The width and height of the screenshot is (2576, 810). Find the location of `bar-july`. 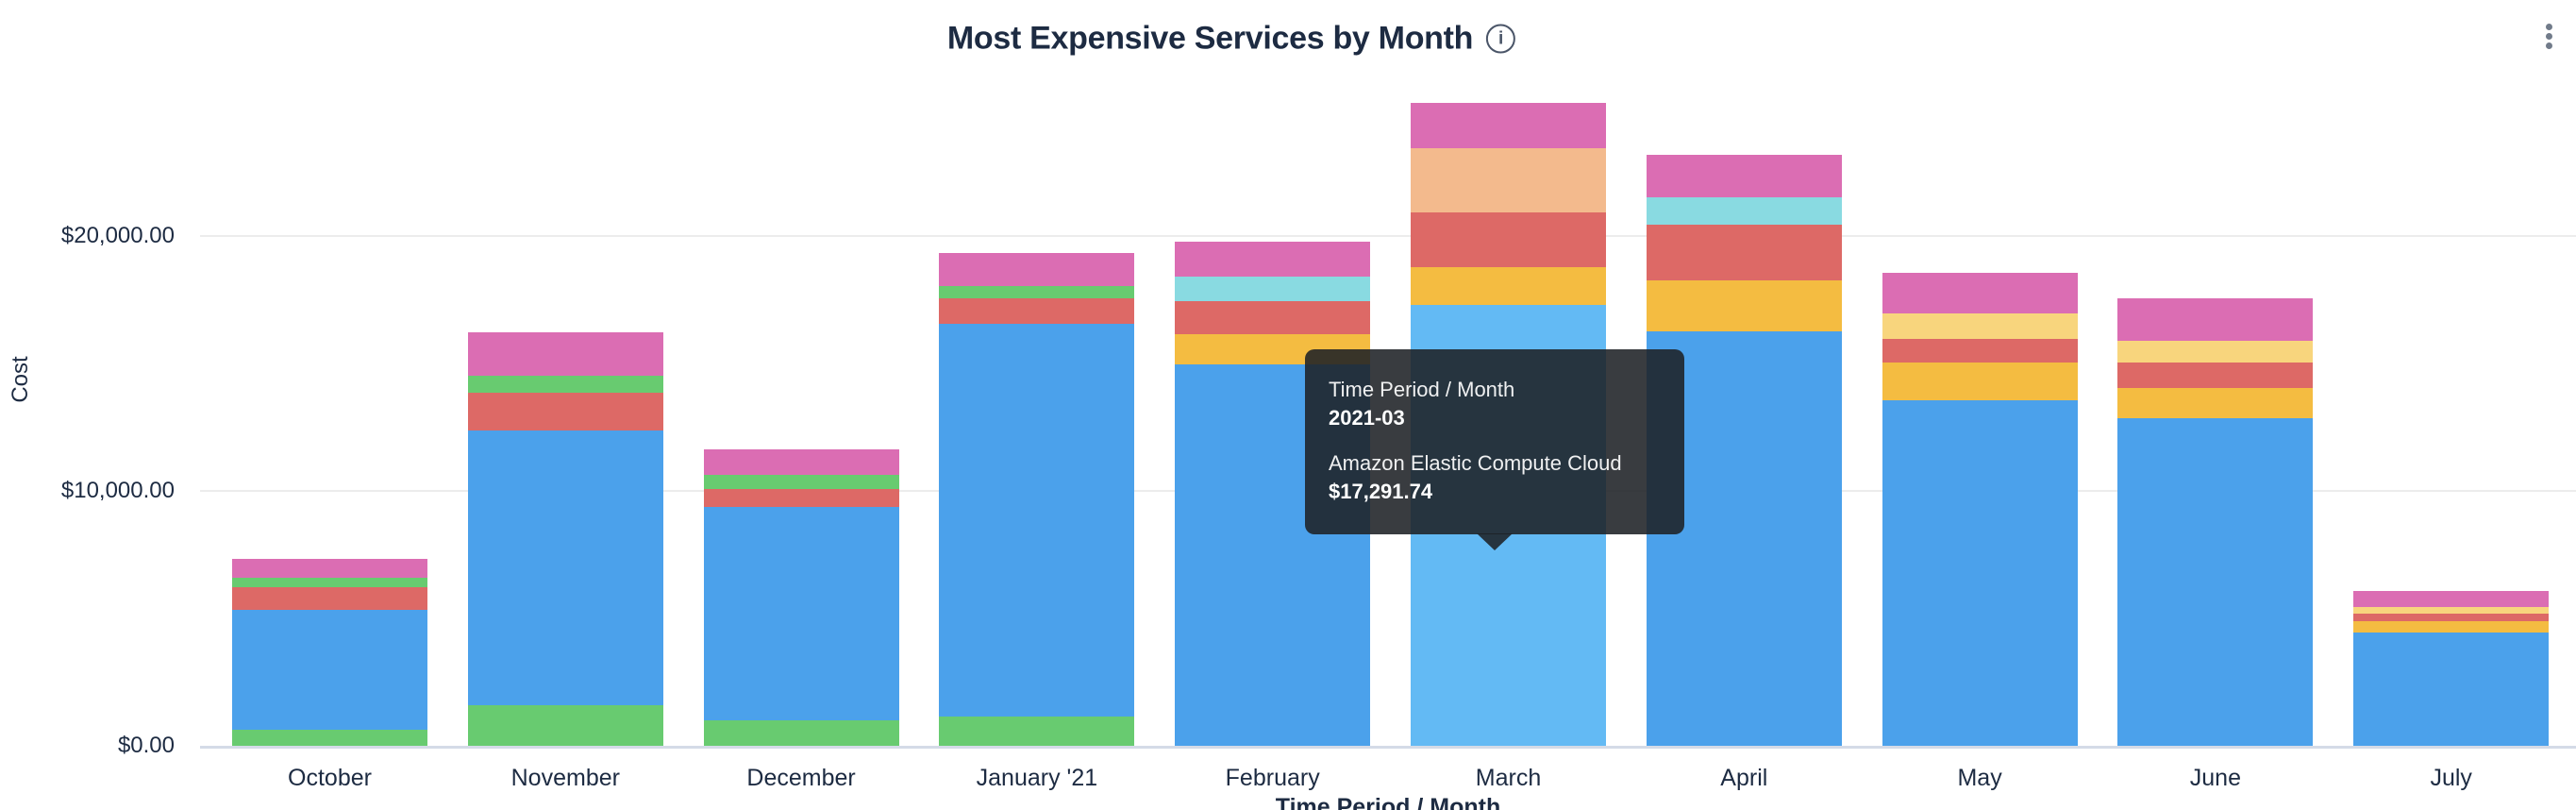

bar-july is located at coordinates (2451, 668).